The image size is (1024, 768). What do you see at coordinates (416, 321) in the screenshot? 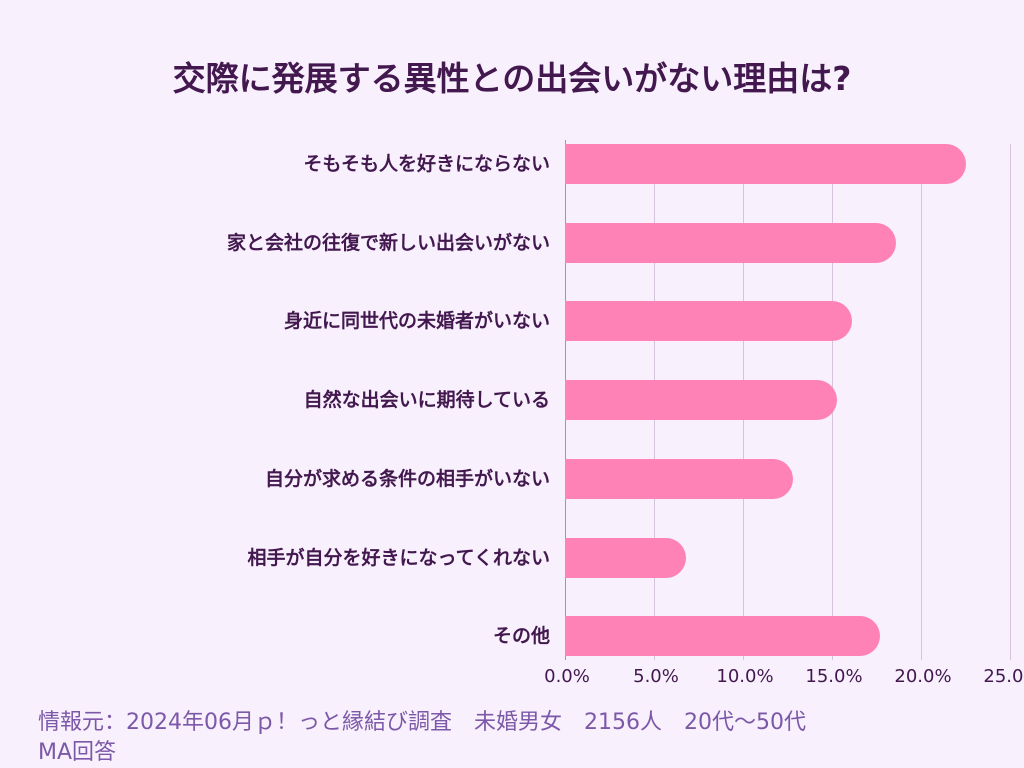
I see `category-label: 身近に同世代の未婚者がいない` at bounding box center [416, 321].